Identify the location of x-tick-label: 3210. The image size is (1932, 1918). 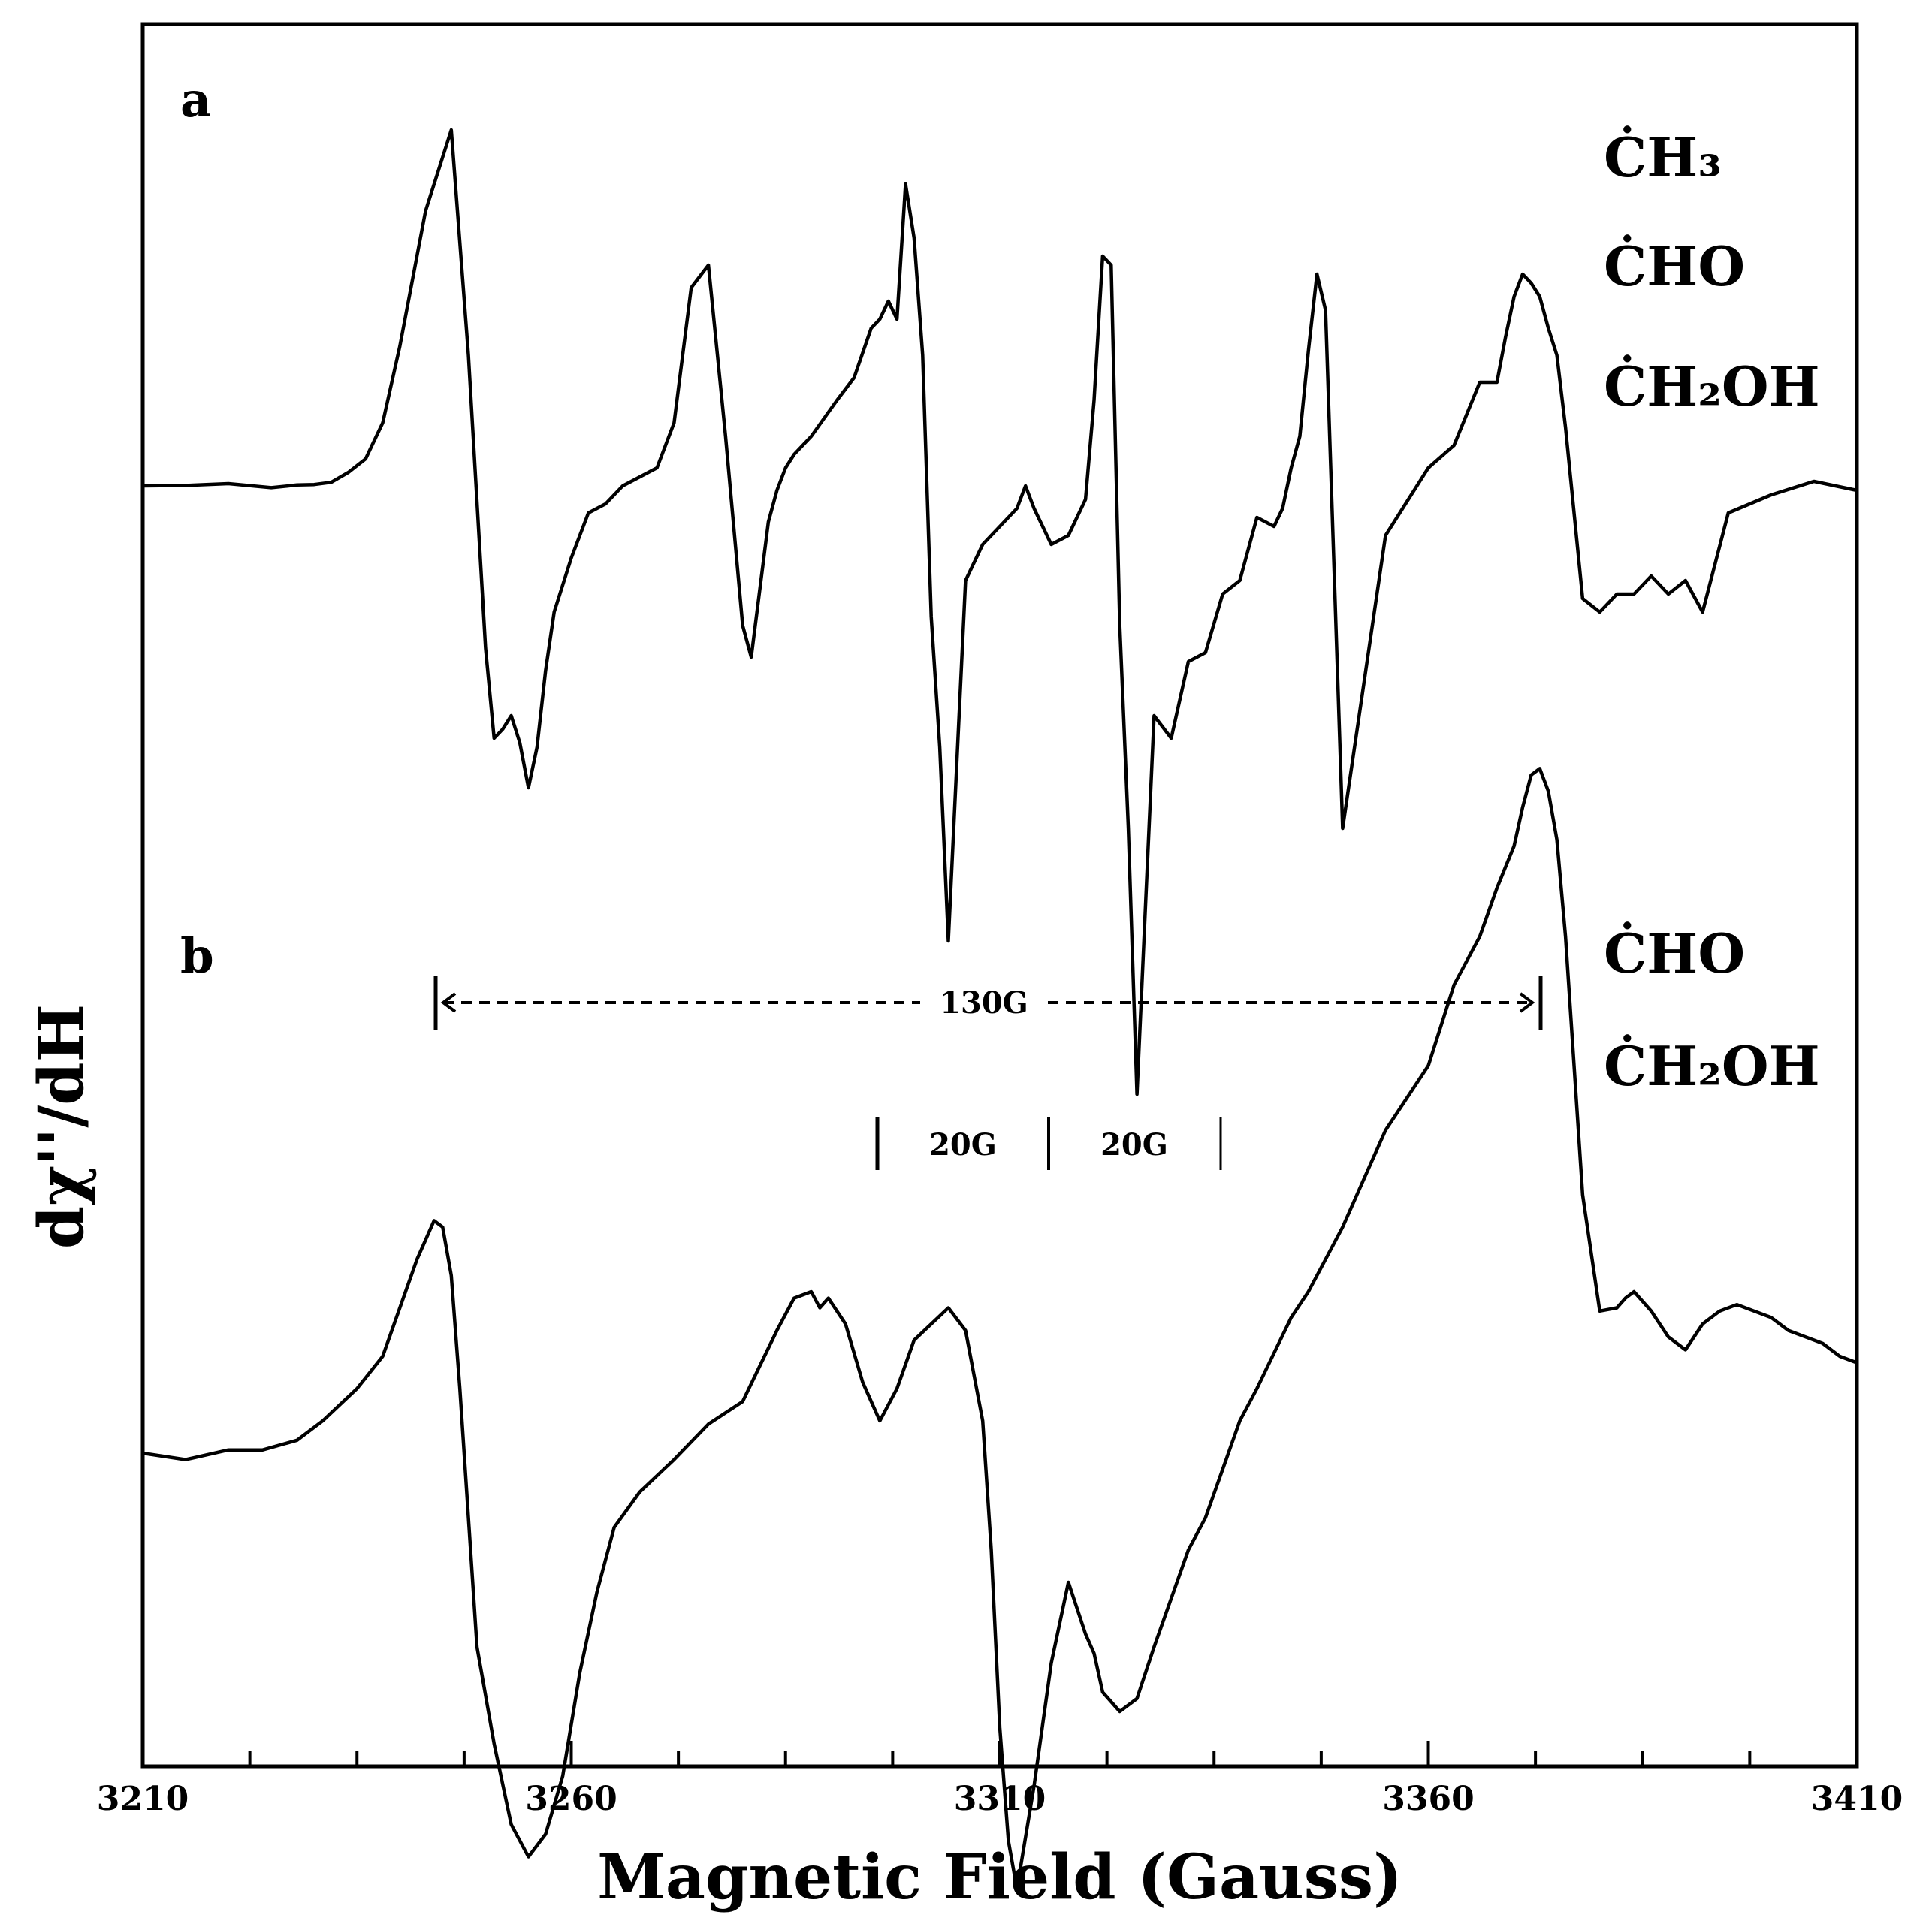
(143, 1799).